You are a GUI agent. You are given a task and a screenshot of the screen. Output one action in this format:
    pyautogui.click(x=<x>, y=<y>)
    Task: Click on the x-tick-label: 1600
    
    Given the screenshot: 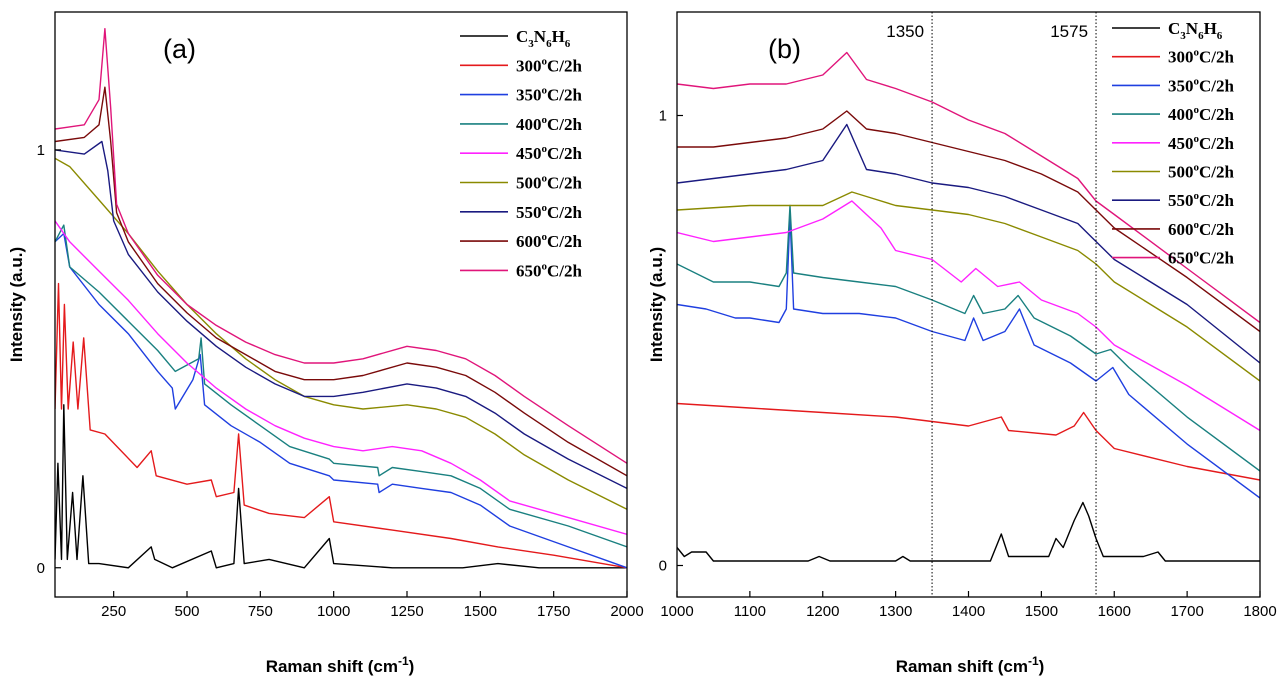 What is the action you would take?
    pyautogui.click(x=1114, y=611)
    